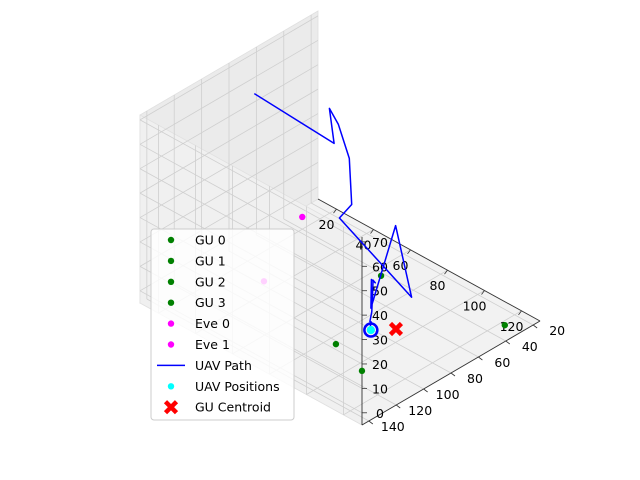 This screenshot has height=480, width=640. I want to click on legend-item-uav-path: UAV Path, so click(204, 365).